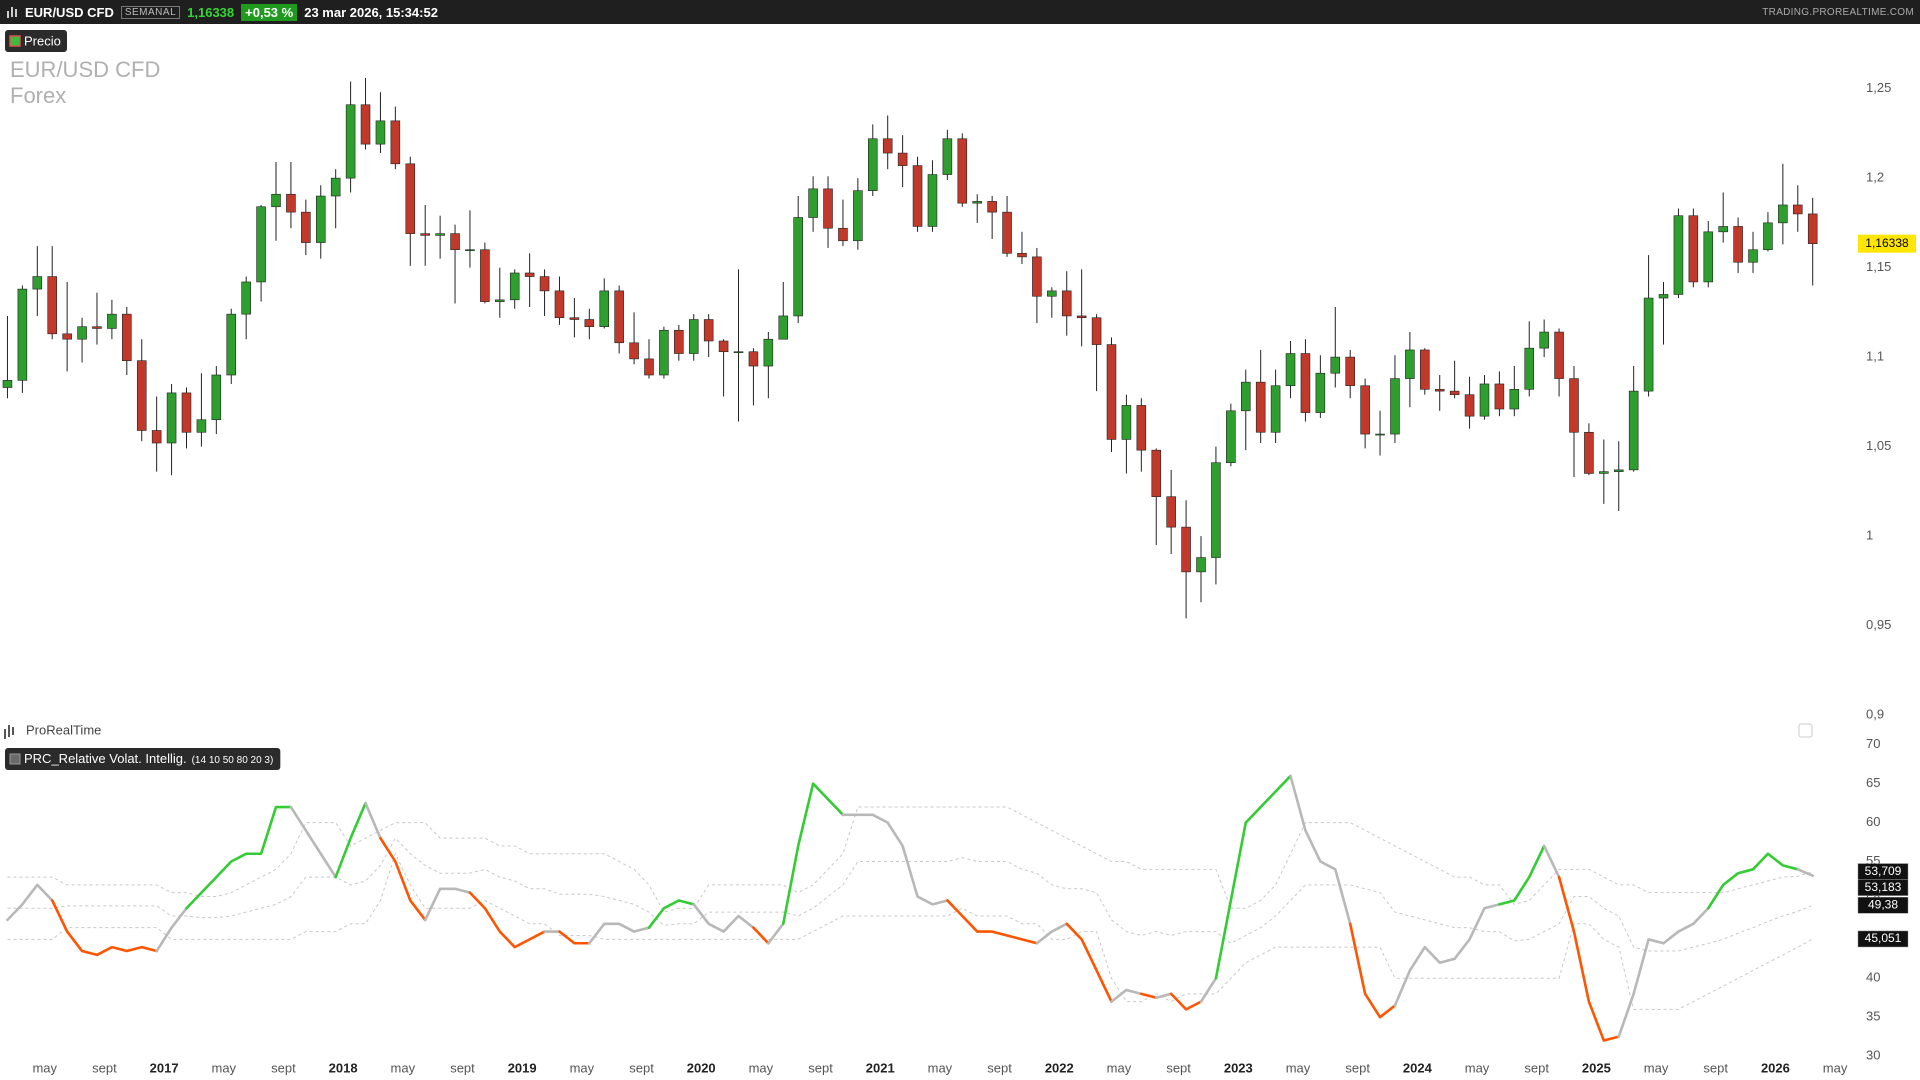 The height and width of the screenshot is (1080, 1920). Describe the element at coordinates (42, 40) in the screenshot. I see `price-badge: Precio` at that location.